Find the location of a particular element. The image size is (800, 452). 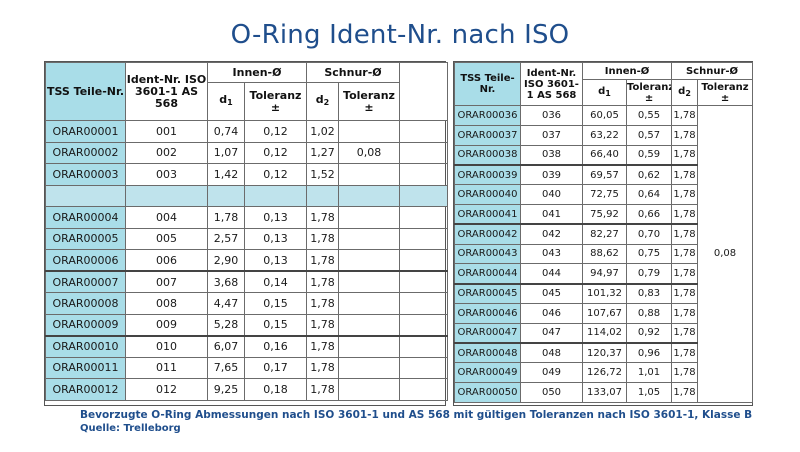

ident-number: 050 is located at coordinates (551, 392).